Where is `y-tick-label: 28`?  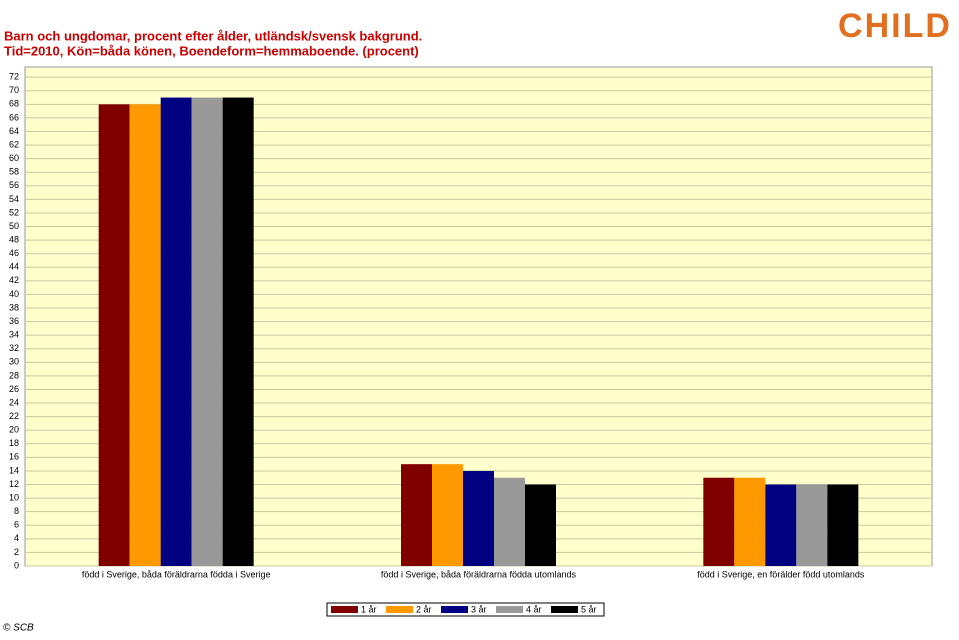
y-tick-label: 28 is located at coordinates (14, 375).